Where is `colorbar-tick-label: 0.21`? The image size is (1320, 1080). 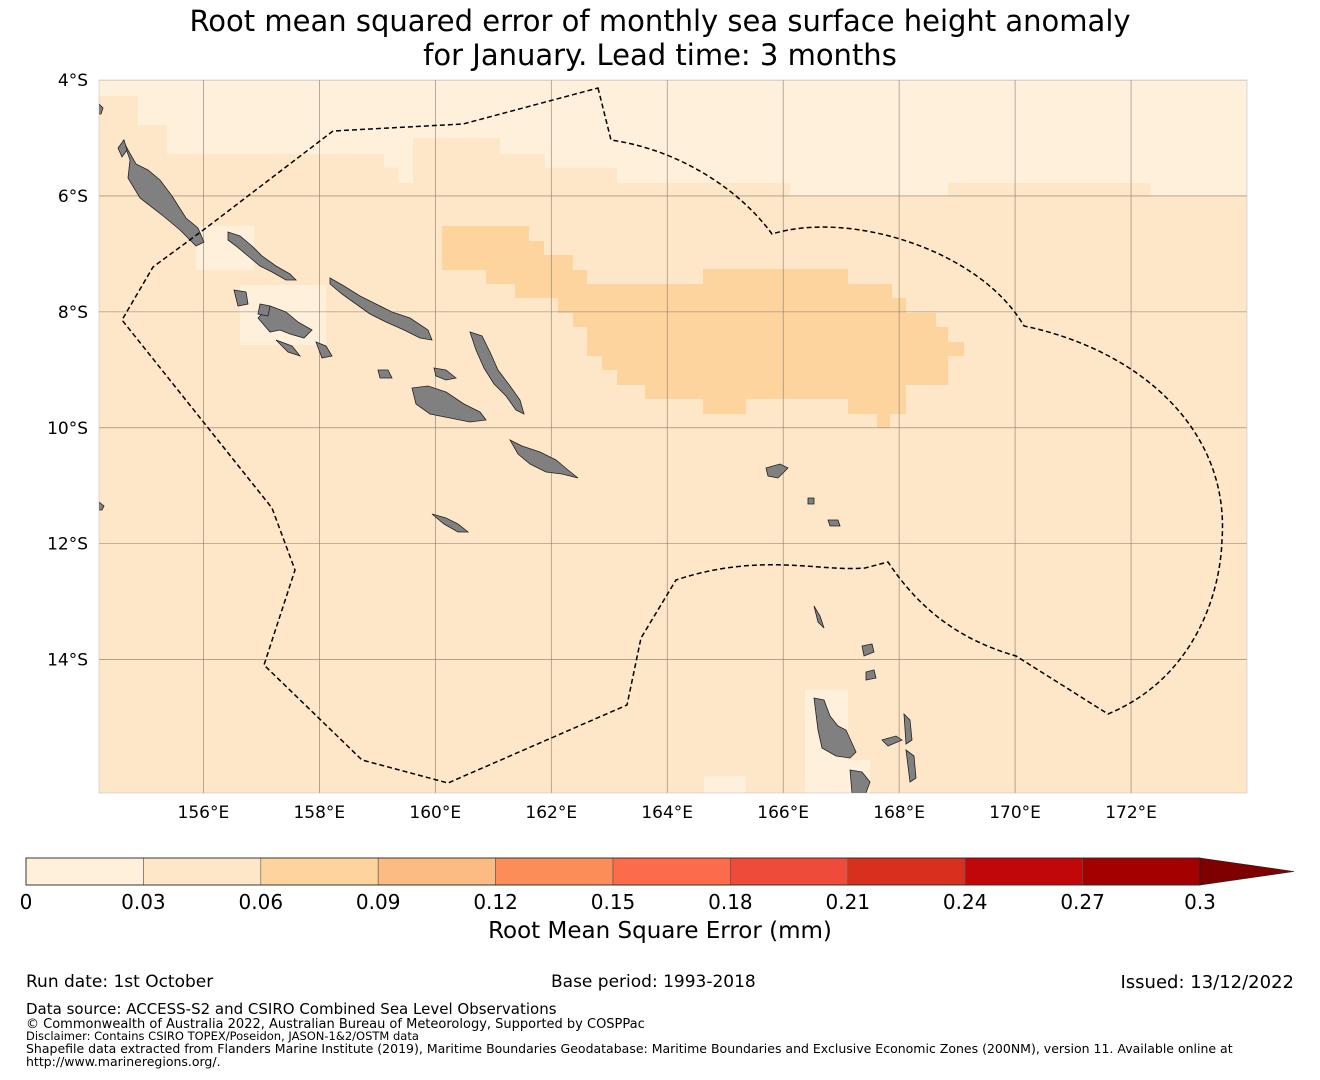 colorbar-tick-label: 0.21 is located at coordinates (848, 902).